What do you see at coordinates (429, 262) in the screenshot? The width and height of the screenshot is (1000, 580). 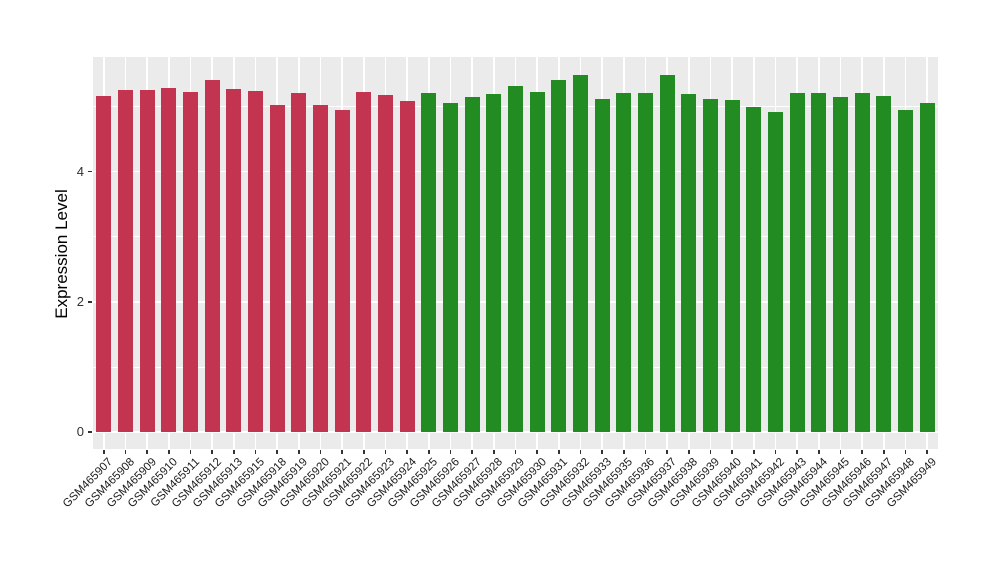 I see `bar-GSM465925` at bounding box center [429, 262].